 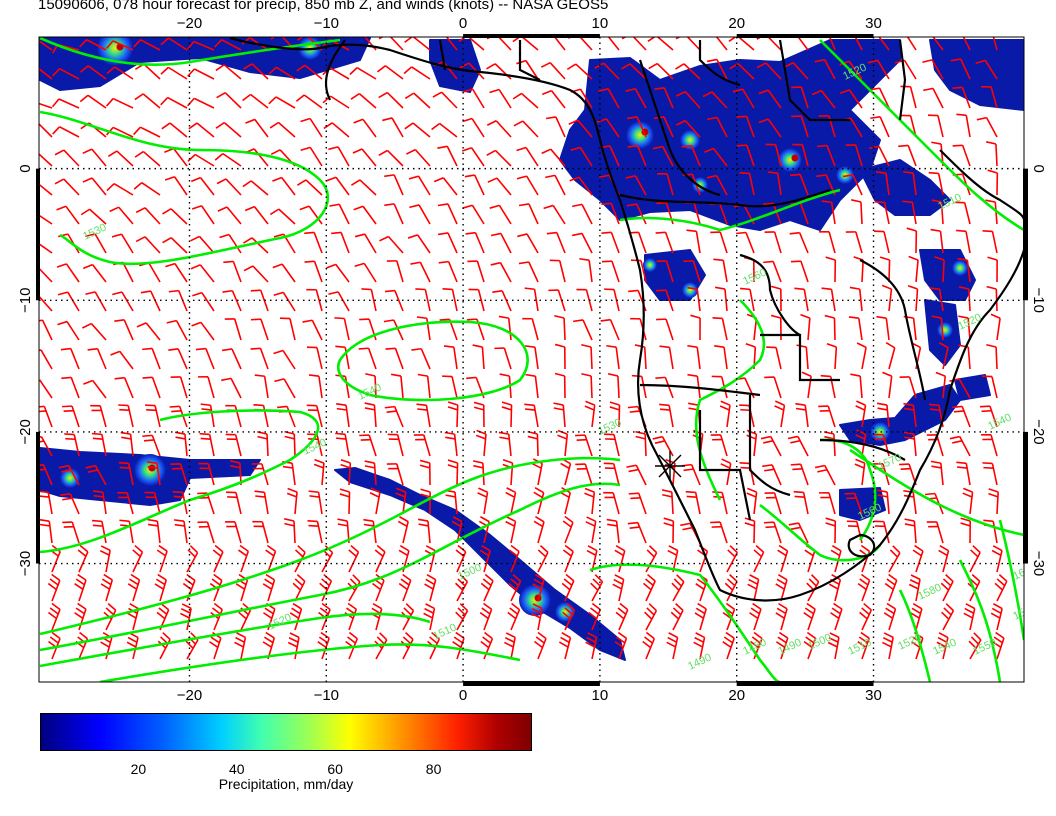 What do you see at coordinates (1025, 497) in the screenshot?
I see `frame-bar-right` at bounding box center [1025, 497].